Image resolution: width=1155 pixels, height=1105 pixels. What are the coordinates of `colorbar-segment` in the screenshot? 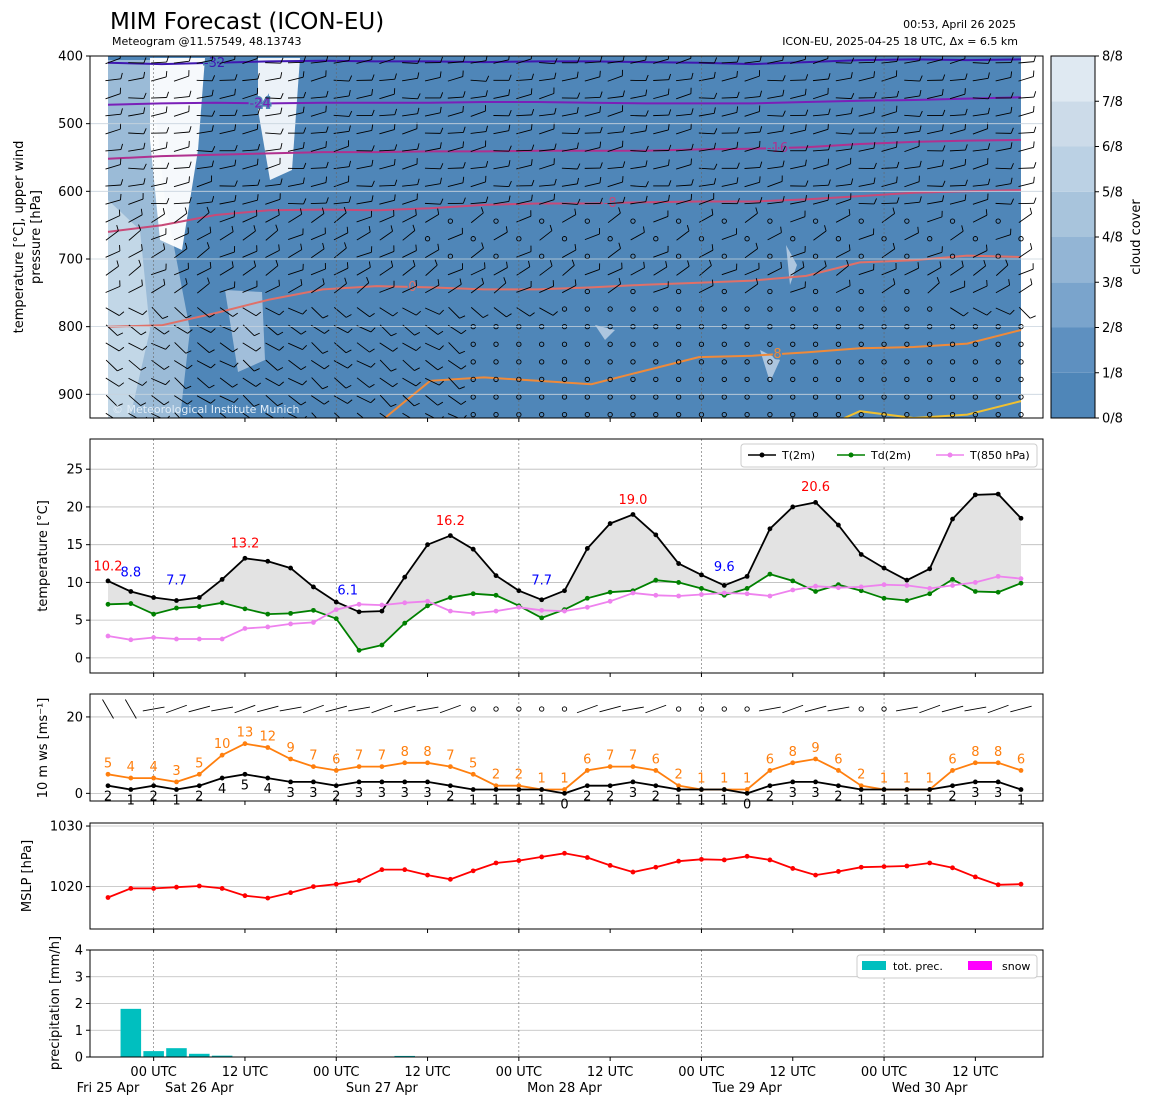 It's located at (1073, 124).